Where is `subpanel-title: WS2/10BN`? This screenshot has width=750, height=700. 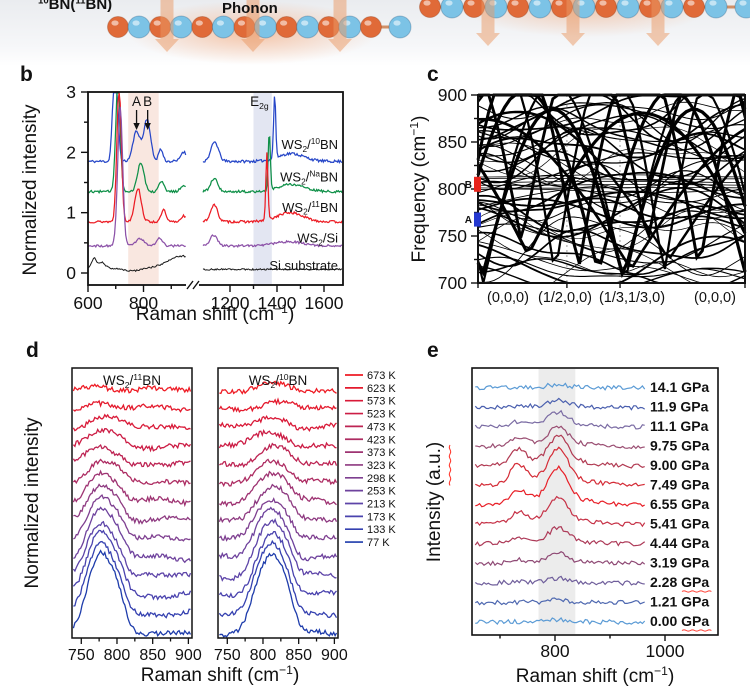 subpanel-title: WS2/10BN is located at coordinates (278, 381).